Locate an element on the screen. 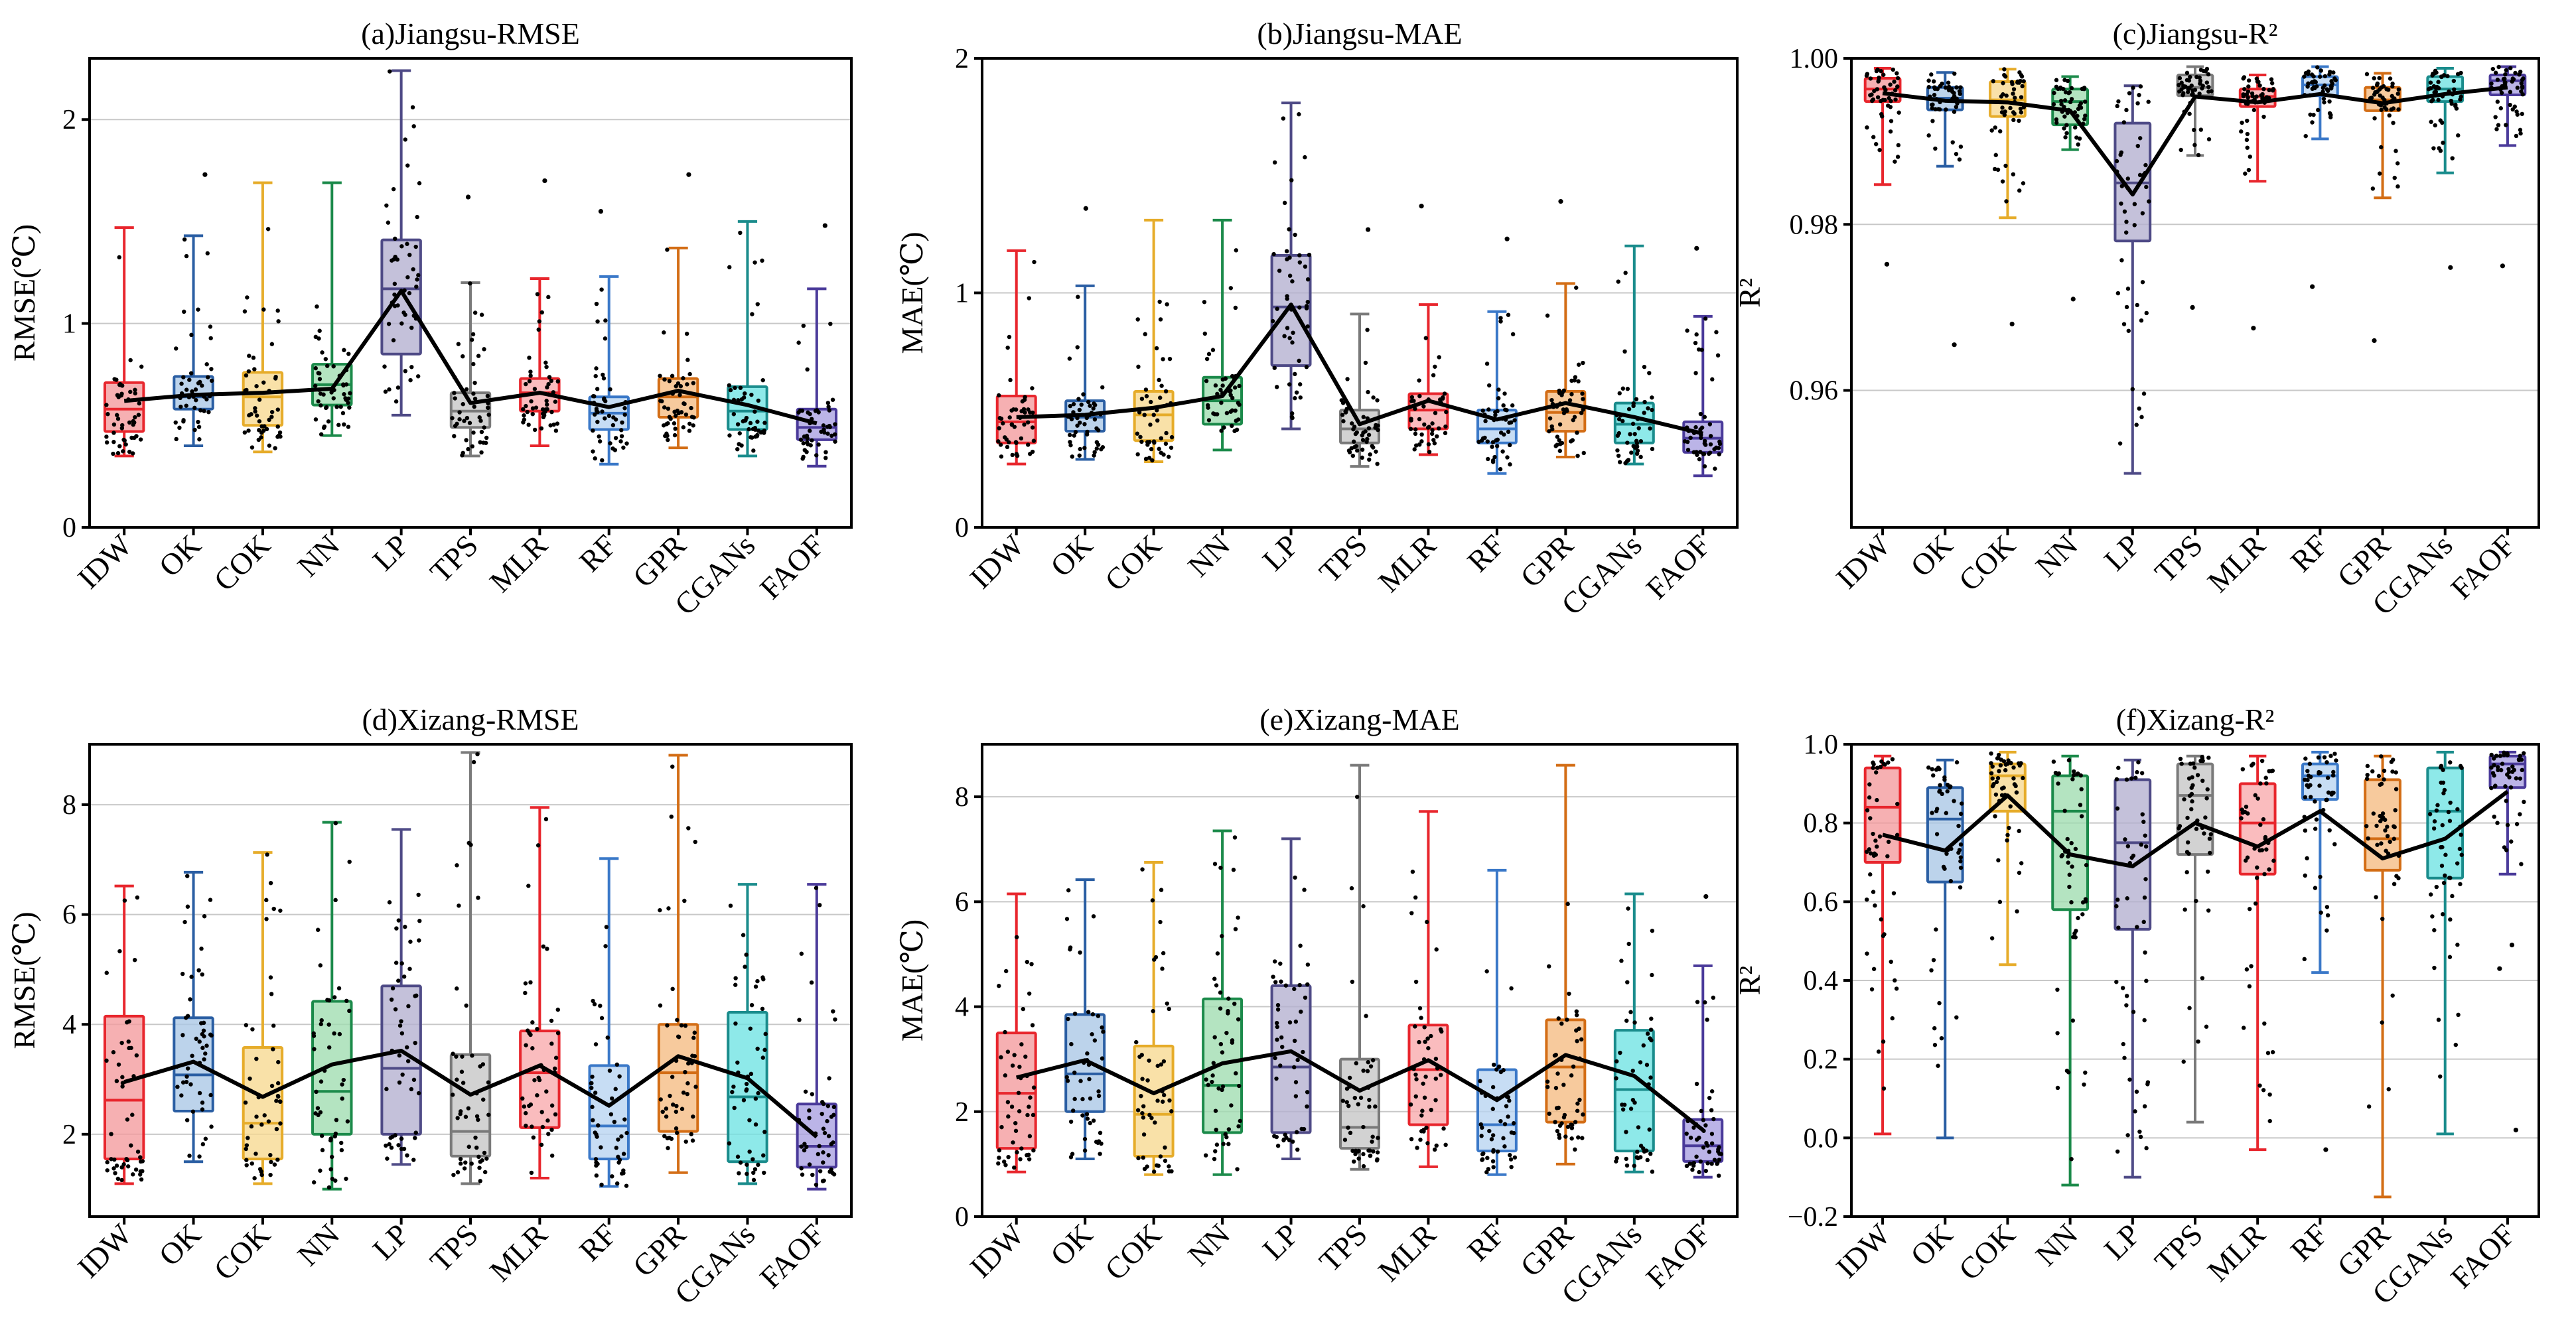  mean-line is located at coordinates (2196, 828).